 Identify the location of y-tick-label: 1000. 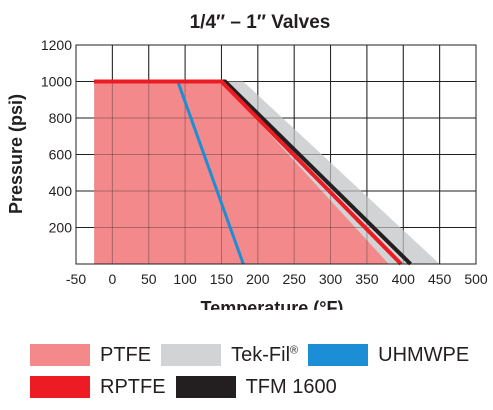
(56, 82).